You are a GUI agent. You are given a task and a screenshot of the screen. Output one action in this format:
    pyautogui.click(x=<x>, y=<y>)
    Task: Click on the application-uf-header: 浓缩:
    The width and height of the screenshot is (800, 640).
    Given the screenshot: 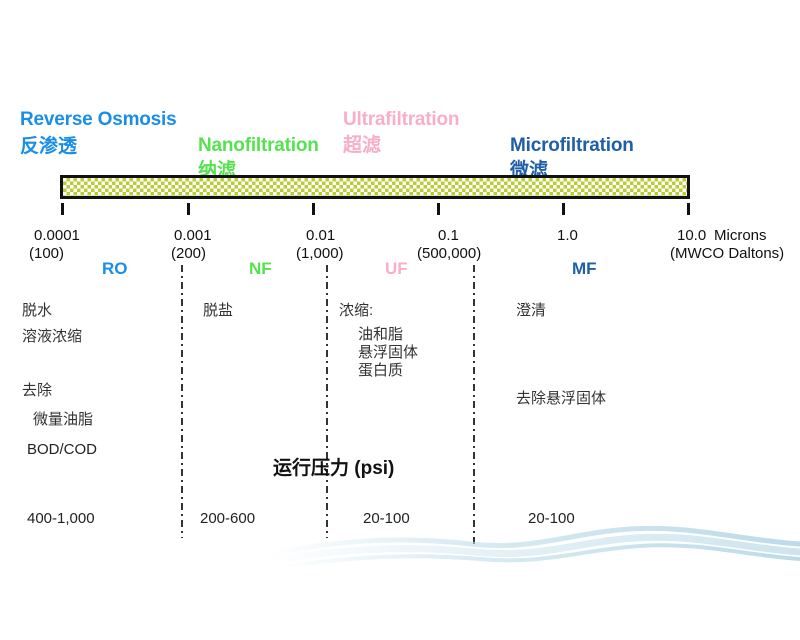 What is the action you would take?
    pyautogui.click(x=356, y=310)
    